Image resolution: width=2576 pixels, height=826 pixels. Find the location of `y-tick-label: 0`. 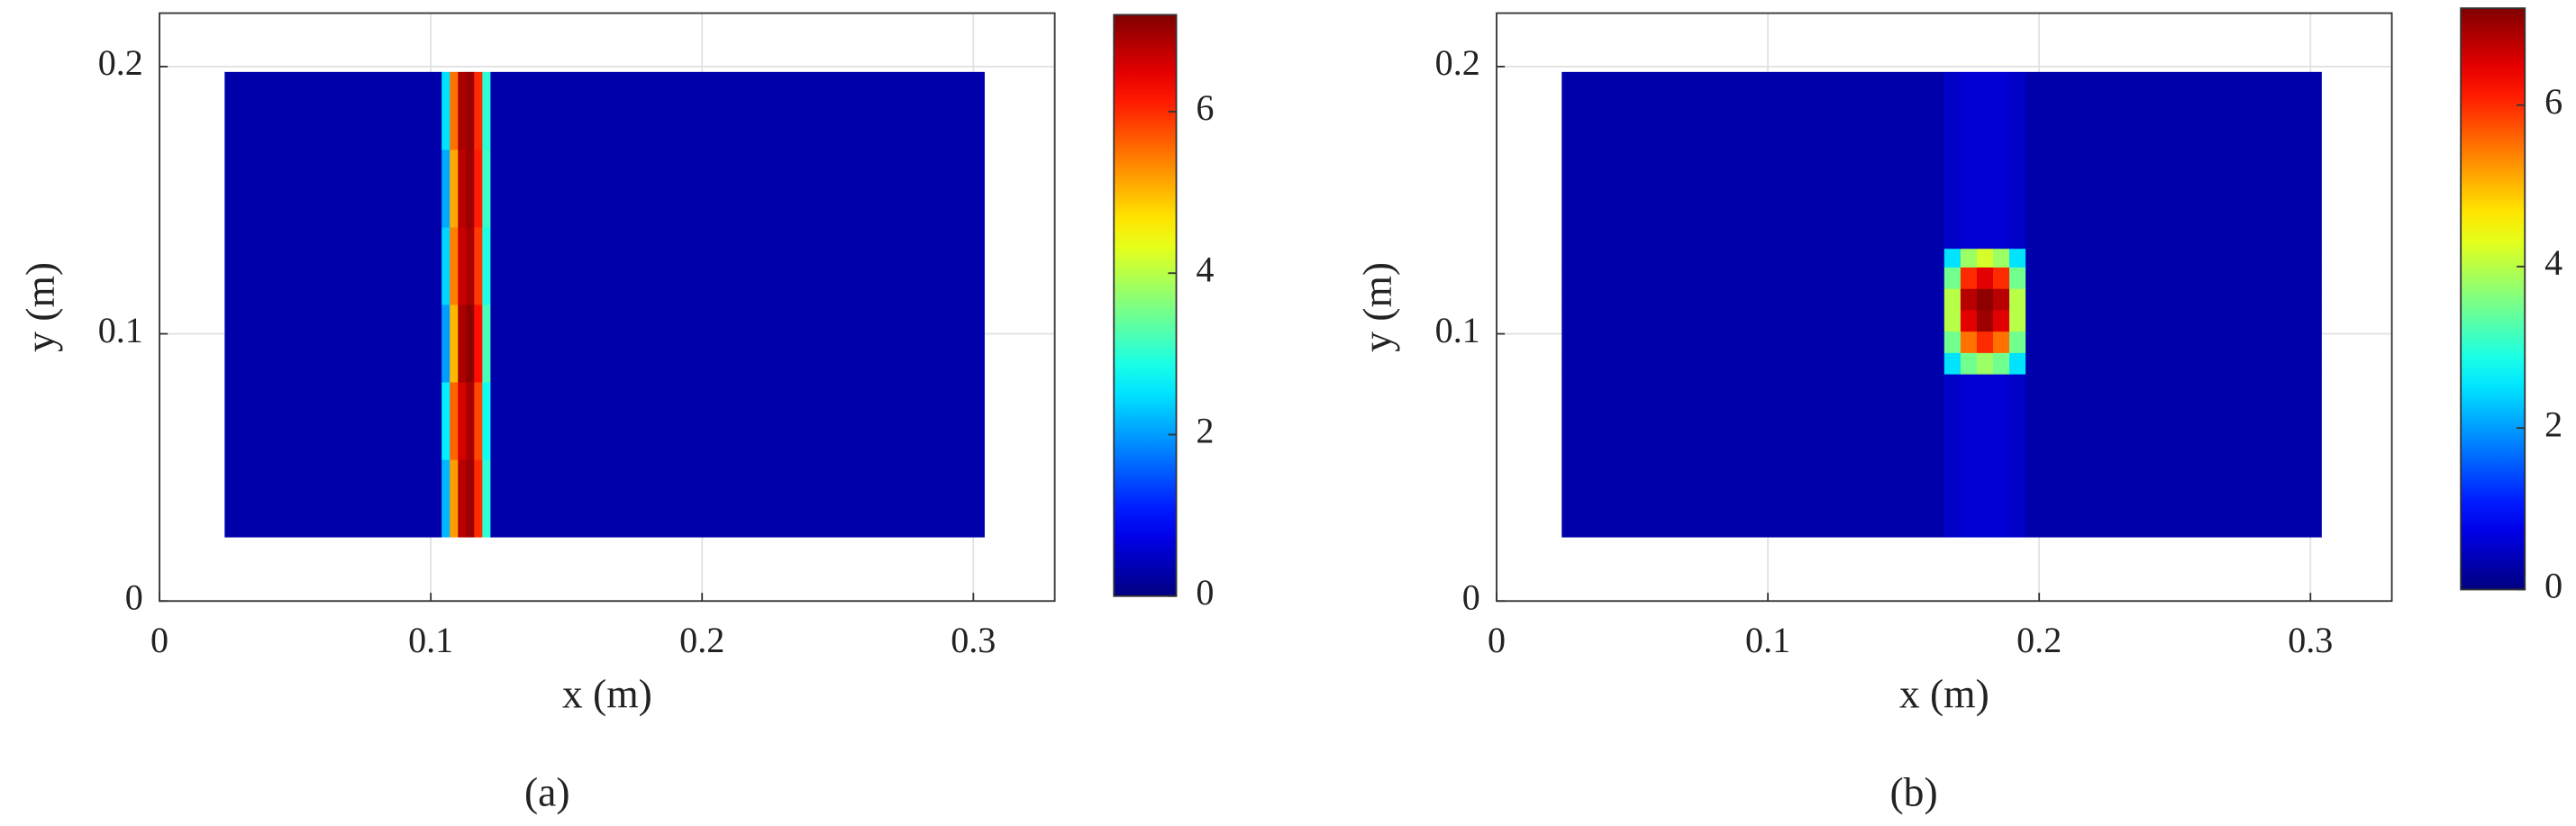

y-tick-label: 0 is located at coordinates (1471, 596).